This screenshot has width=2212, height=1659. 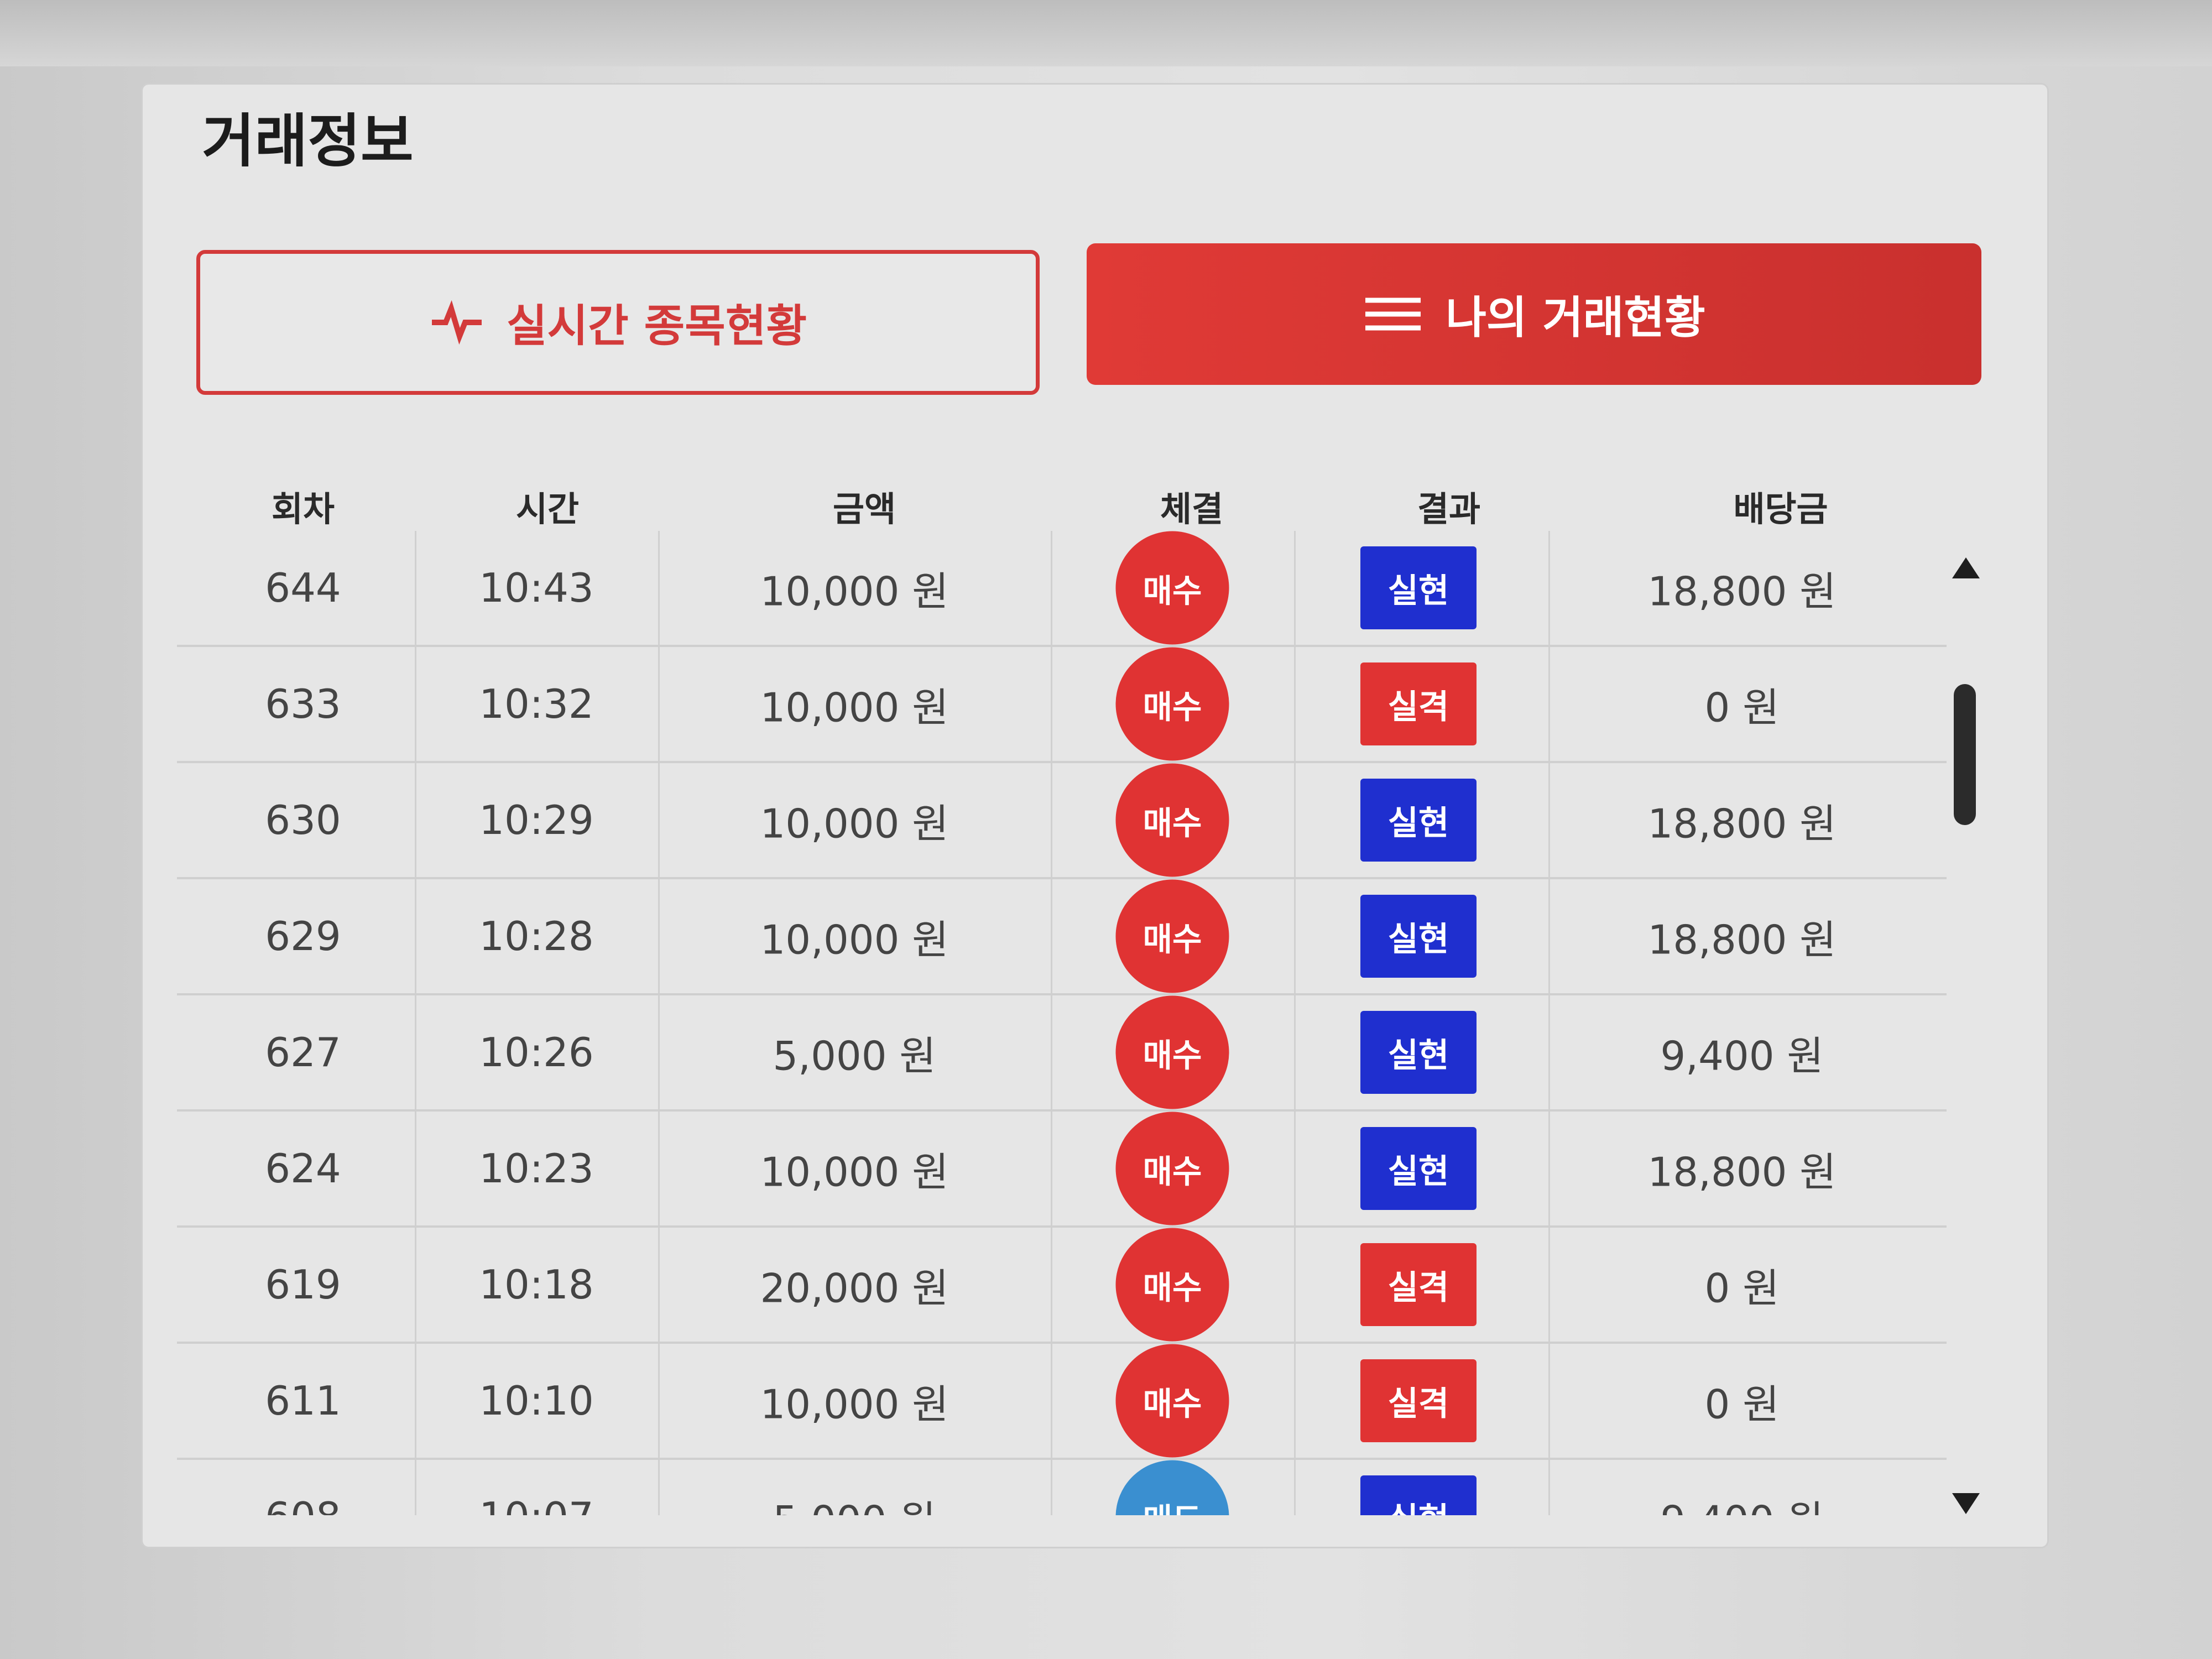 I want to click on header-amount: 금액, so click(x=864, y=509).